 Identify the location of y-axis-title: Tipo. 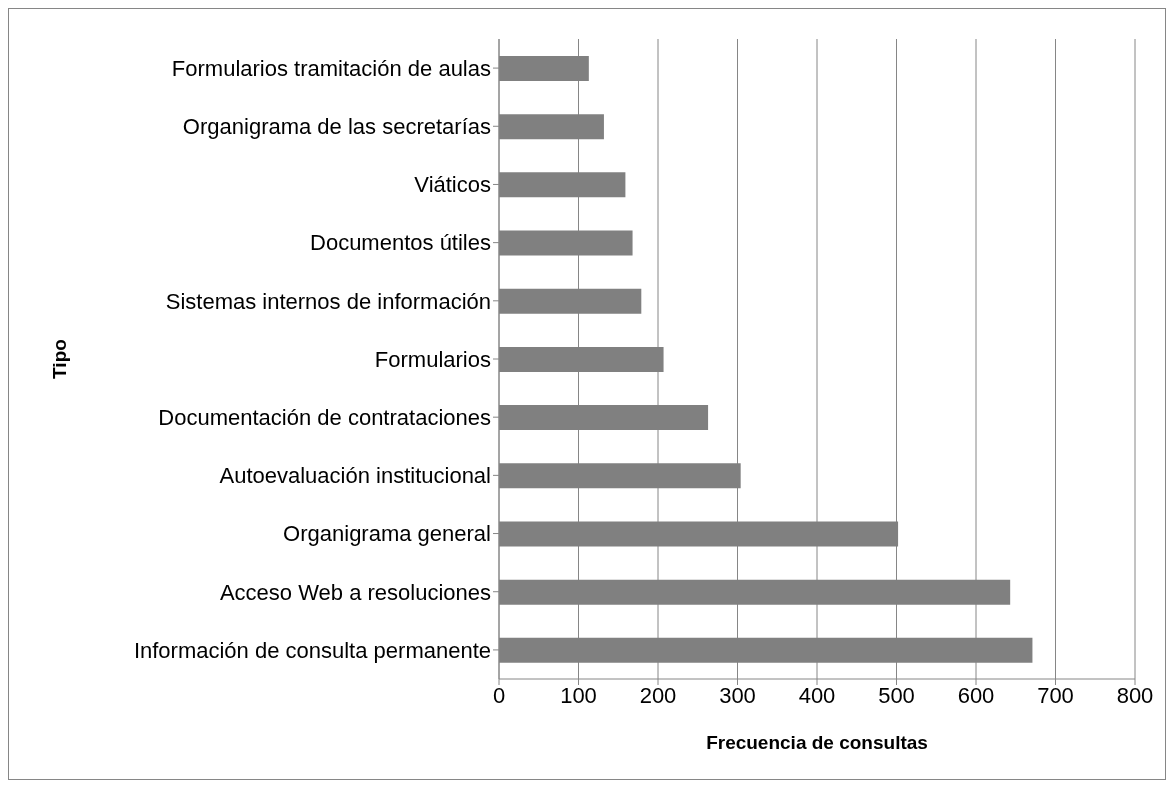
(59, 359).